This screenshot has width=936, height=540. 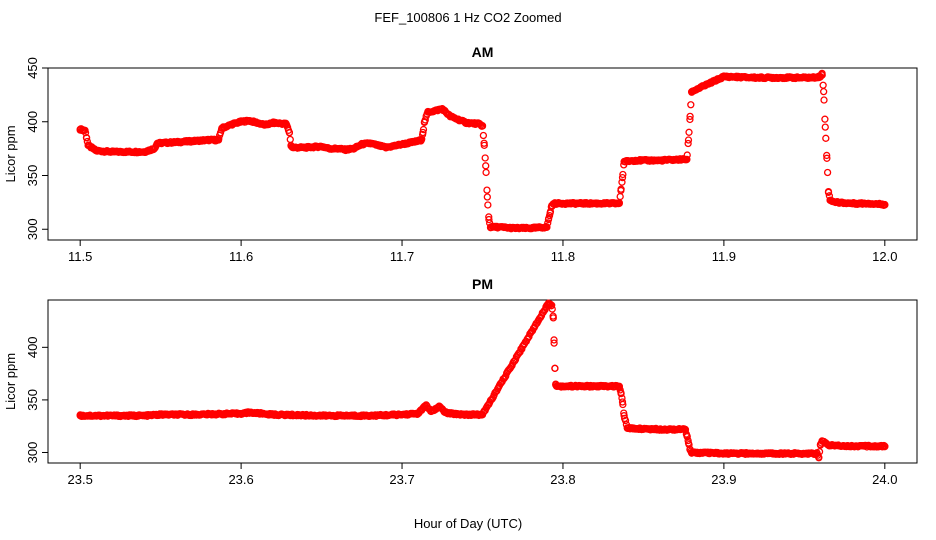 What do you see at coordinates (32, 453) in the screenshot?
I see `y-tick-label-pm: 300` at bounding box center [32, 453].